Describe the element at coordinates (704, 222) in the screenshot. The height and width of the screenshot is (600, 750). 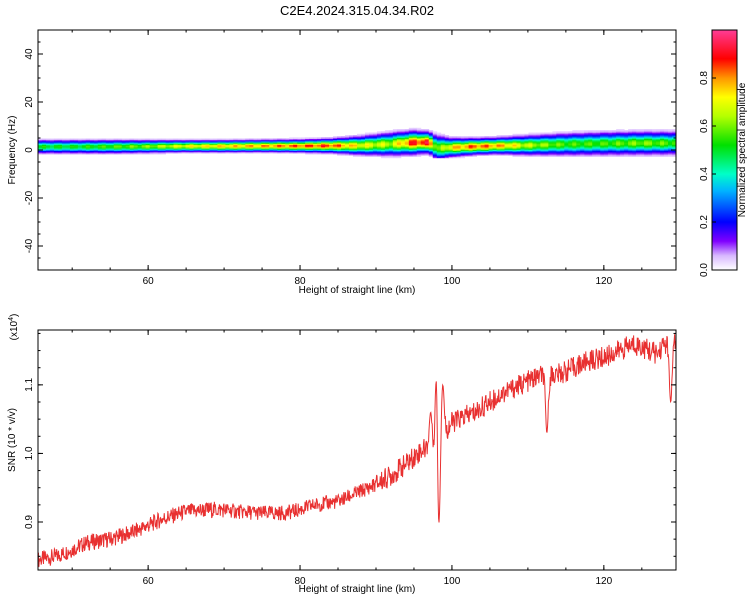
I see `colorbar-tick-label: 0.2` at that location.